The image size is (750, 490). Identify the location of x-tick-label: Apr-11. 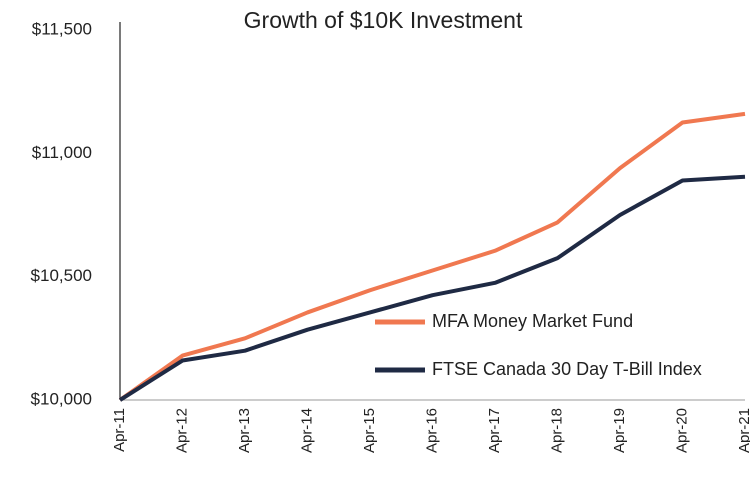
(119, 430).